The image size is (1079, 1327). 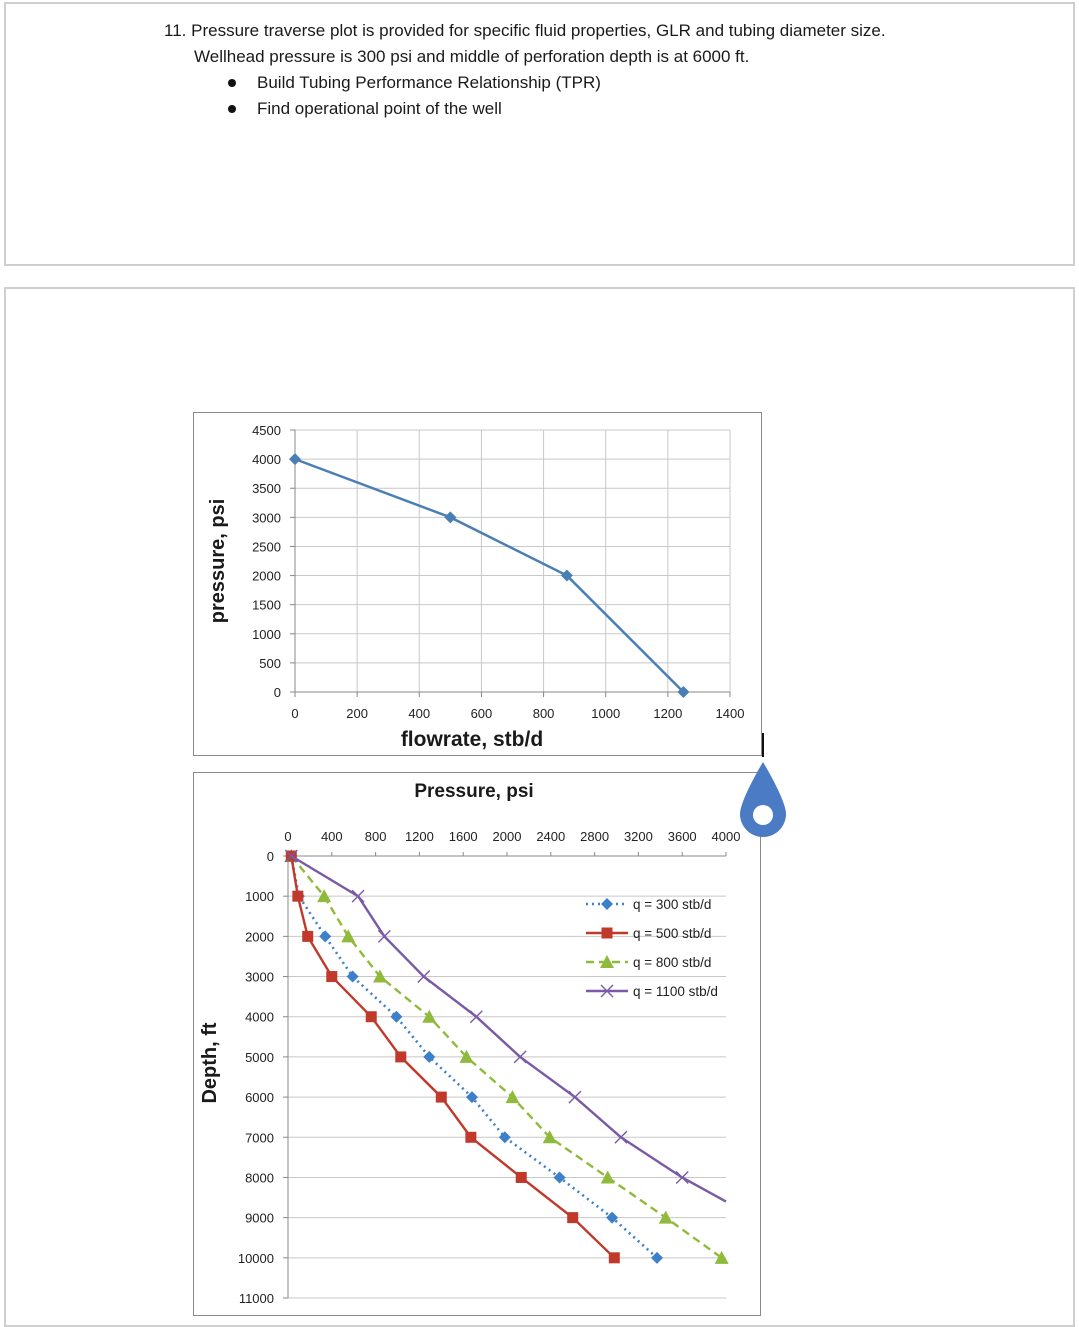 I want to click on question-number: 11., so click(x=175, y=30).